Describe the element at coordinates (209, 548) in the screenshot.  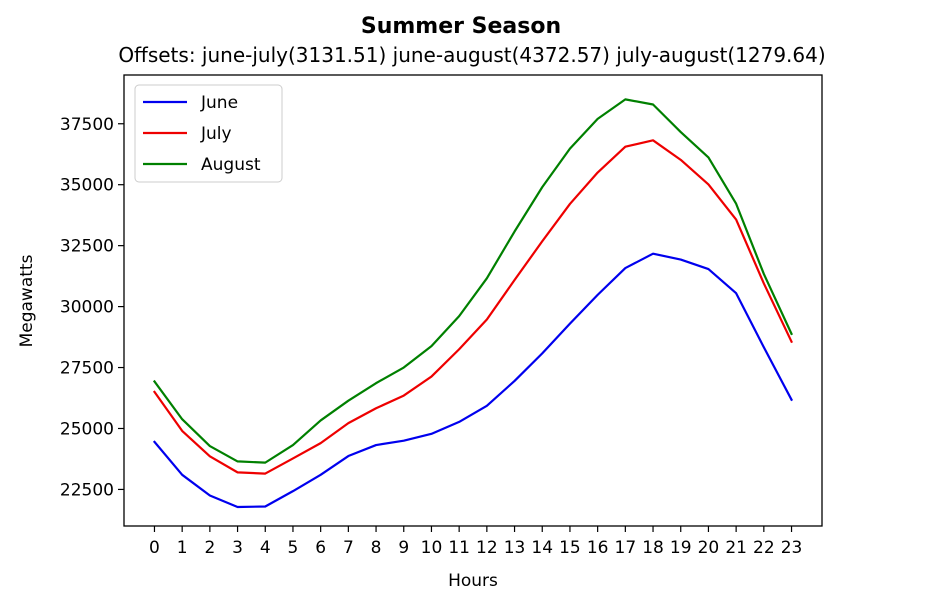
I see `x-tick-label: 2` at that location.